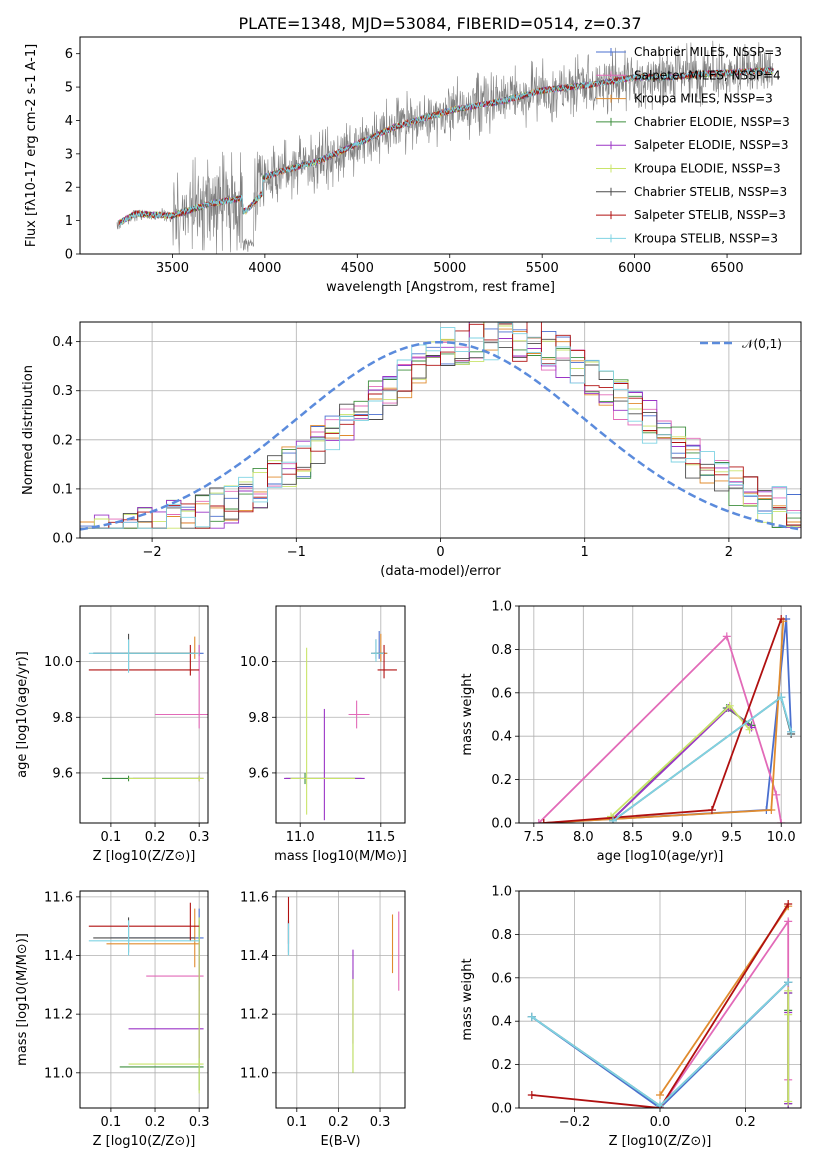 Image resolution: width=819 pixels, height=1170 pixels. I want to click on legend-label-4: Salpeter ELODIE, NSSP=3, so click(711, 145).